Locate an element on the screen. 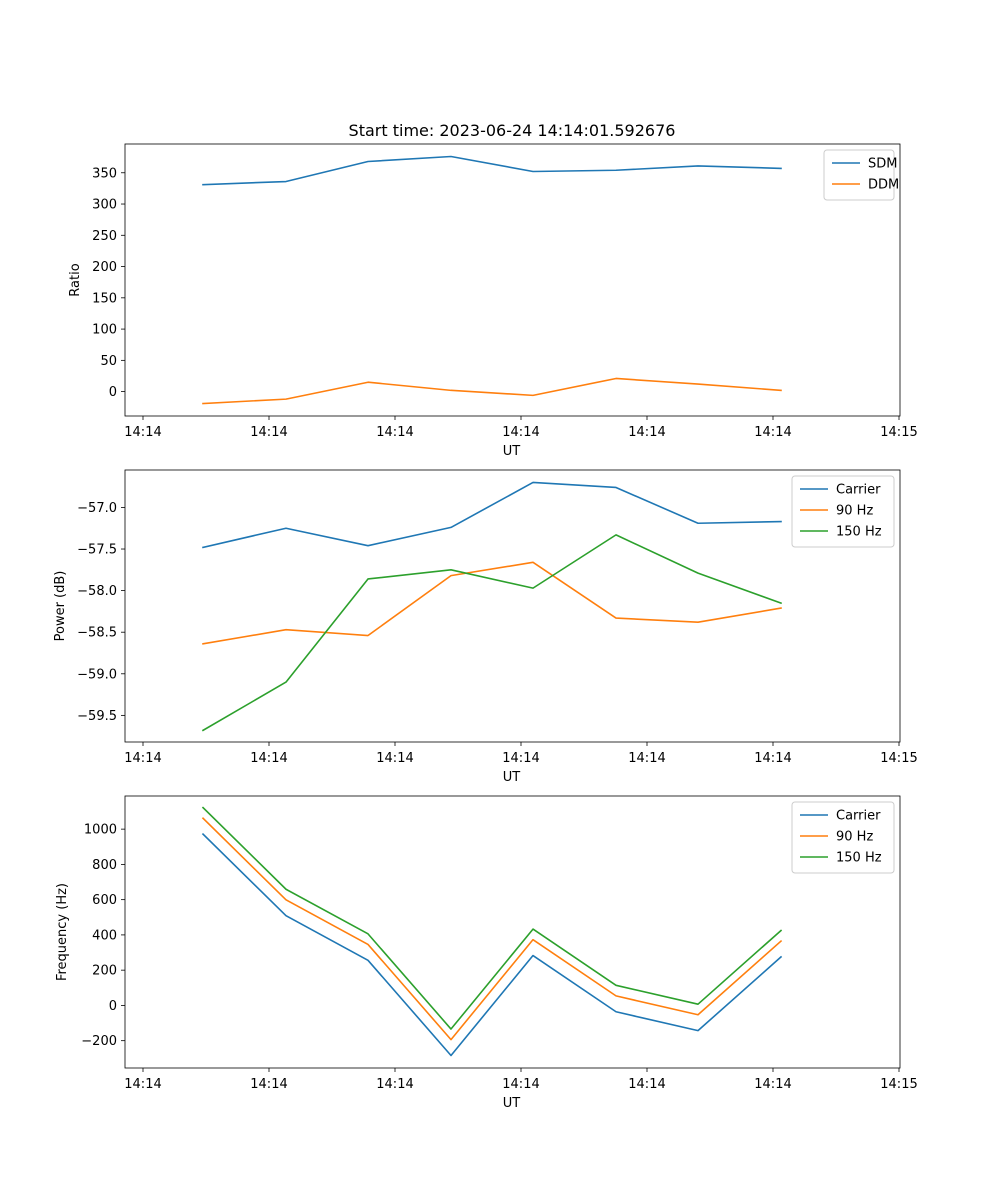  y-tick-label: −59.5 is located at coordinates (97, 716).